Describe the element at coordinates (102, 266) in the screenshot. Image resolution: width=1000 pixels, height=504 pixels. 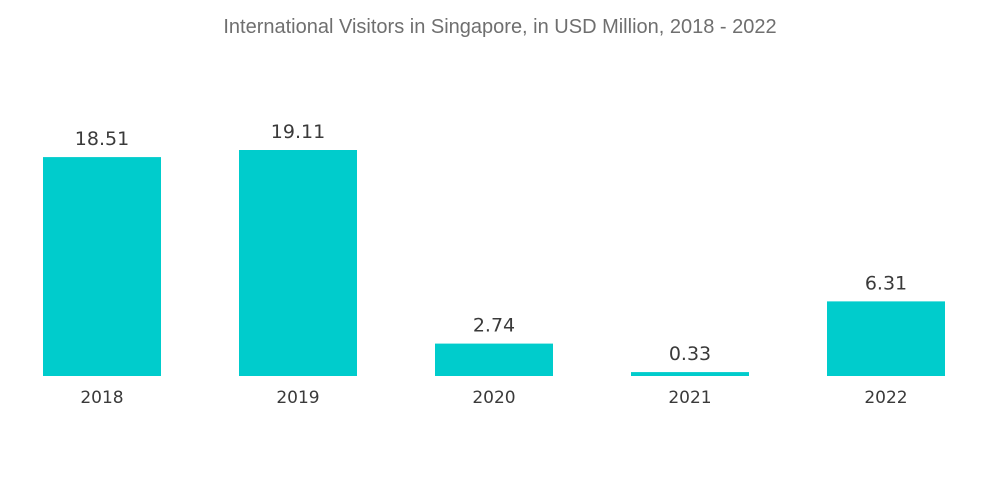
I see `bar-2018` at that location.